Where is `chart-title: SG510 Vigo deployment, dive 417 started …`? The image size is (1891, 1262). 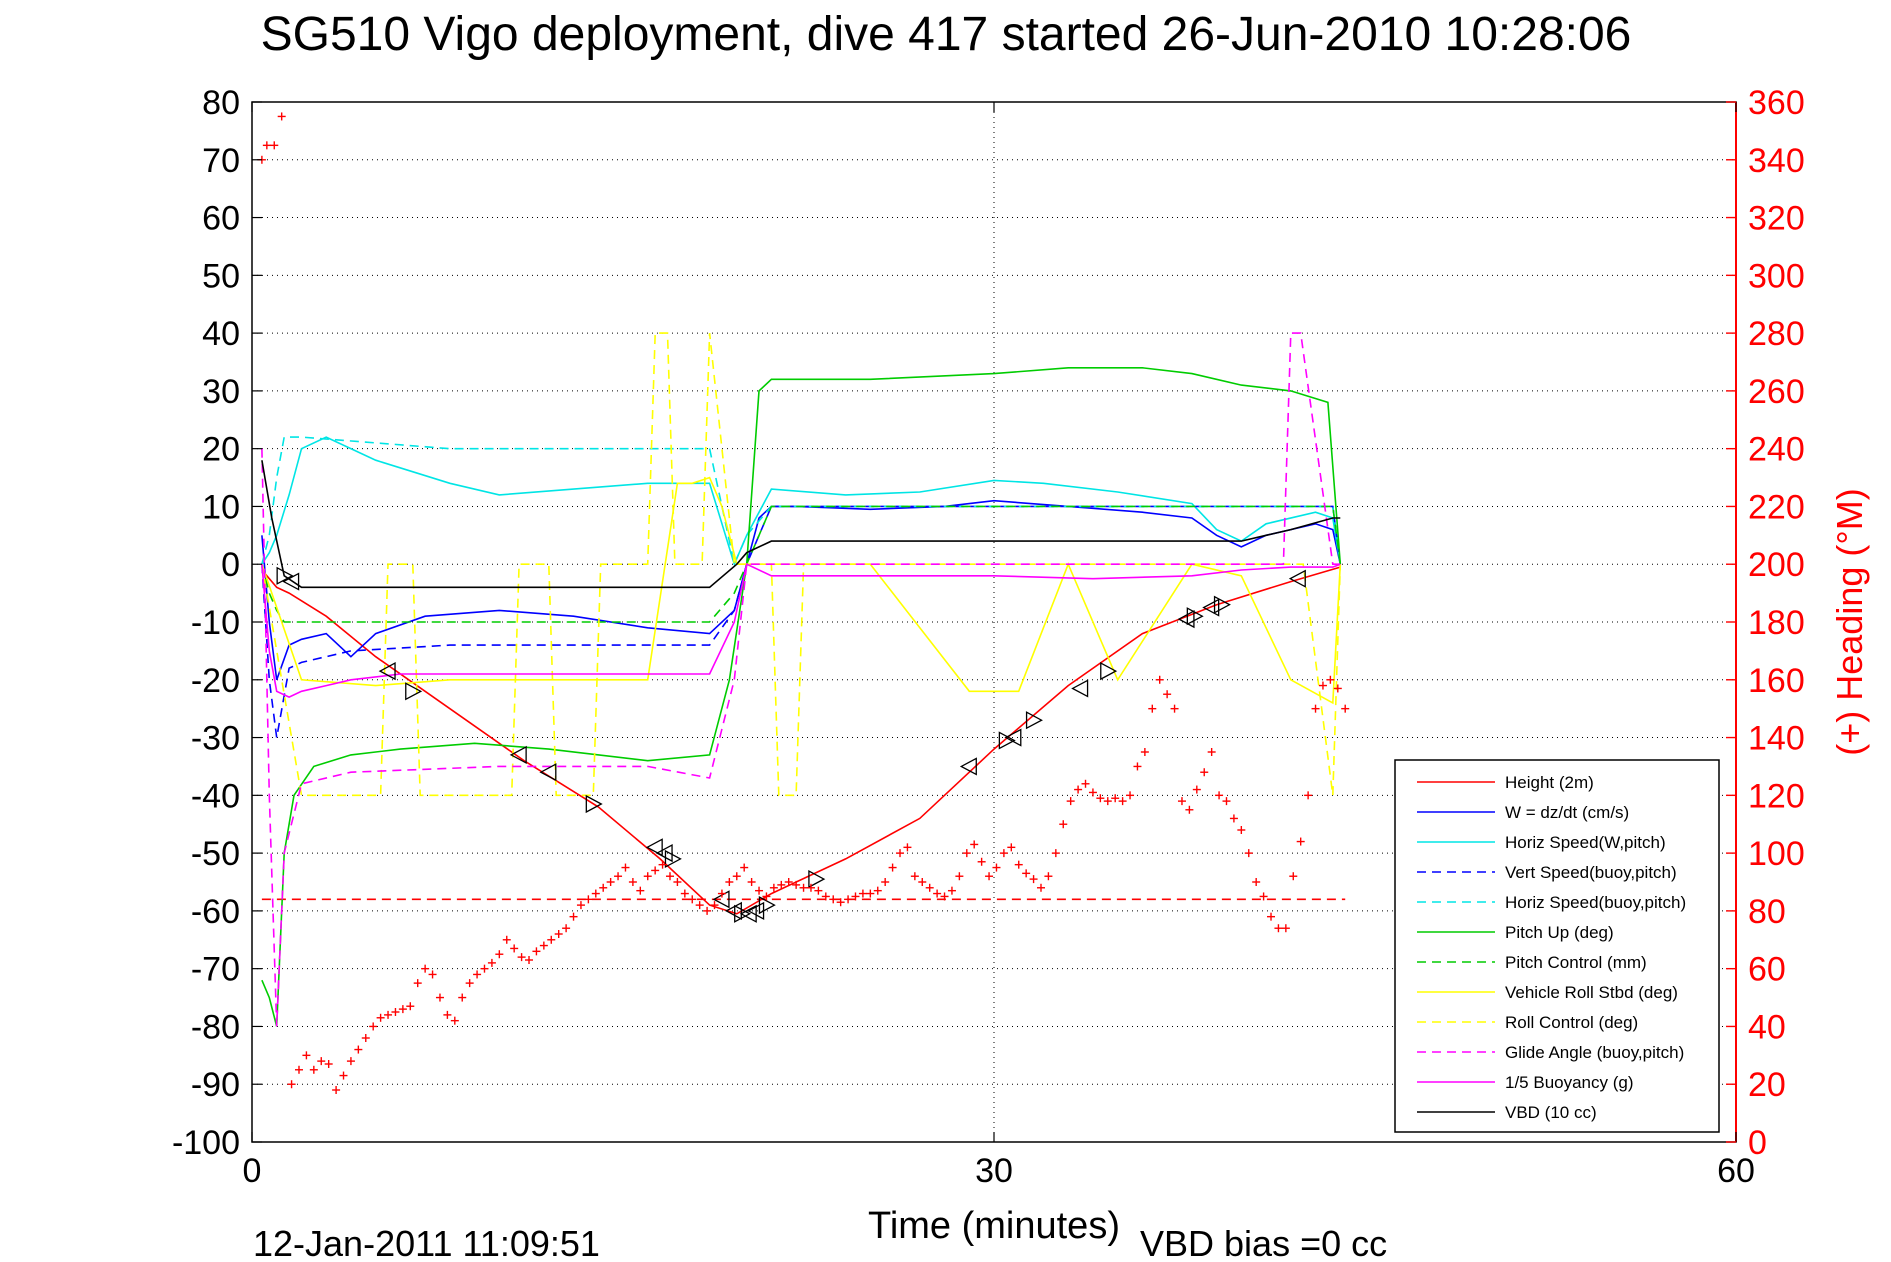 chart-title: SG510 Vigo deployment, dive 417 started … is located at coordinates (946, 34).